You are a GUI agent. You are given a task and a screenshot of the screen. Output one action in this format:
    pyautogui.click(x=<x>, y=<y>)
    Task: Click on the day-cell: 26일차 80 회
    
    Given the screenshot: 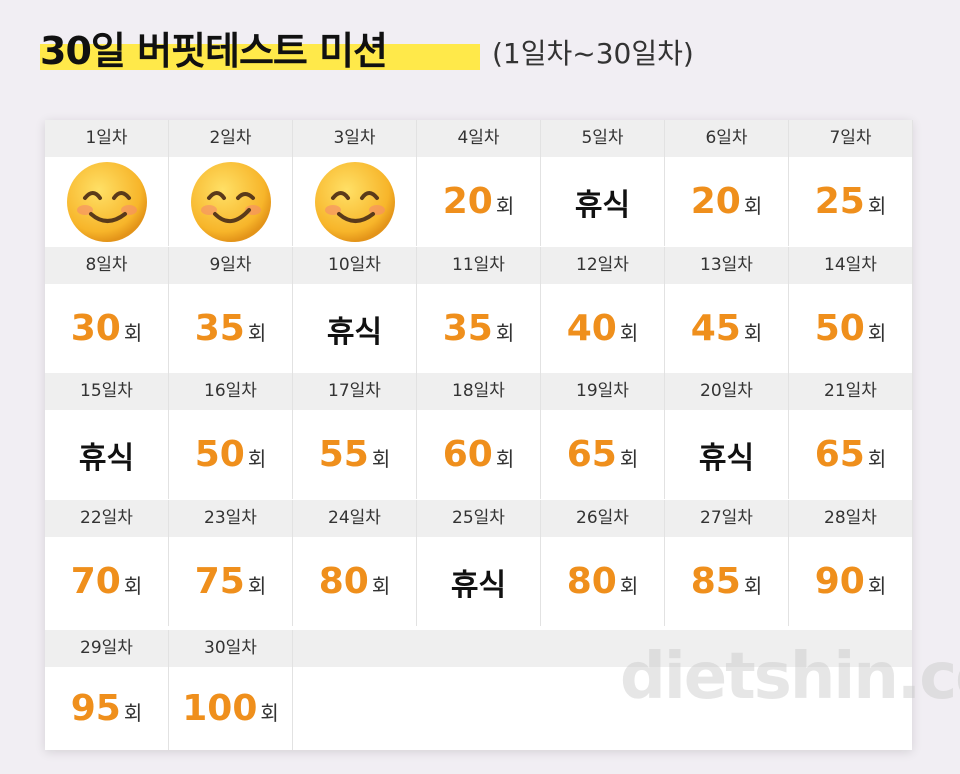 What is the action you would take?
    pyautogui.click(x=603, y=563)
    